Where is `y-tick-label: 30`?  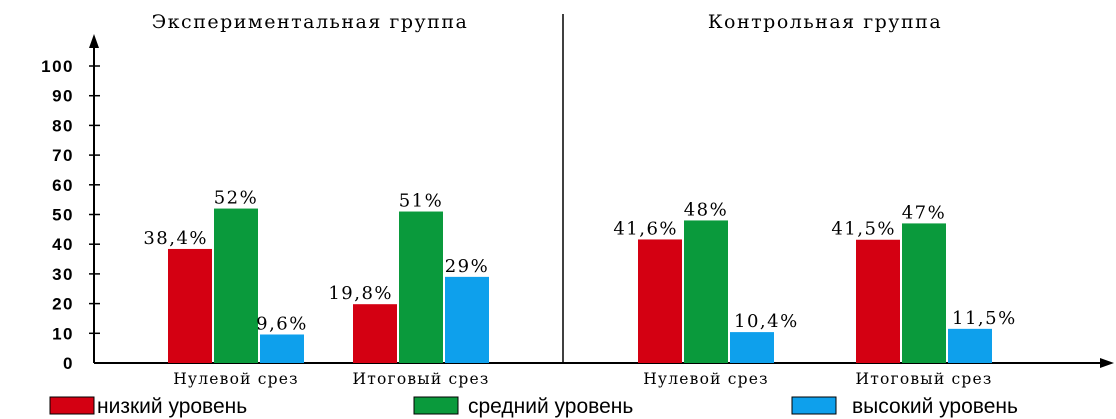
y-tick-label: 30 is located at coordinates (63, 274).